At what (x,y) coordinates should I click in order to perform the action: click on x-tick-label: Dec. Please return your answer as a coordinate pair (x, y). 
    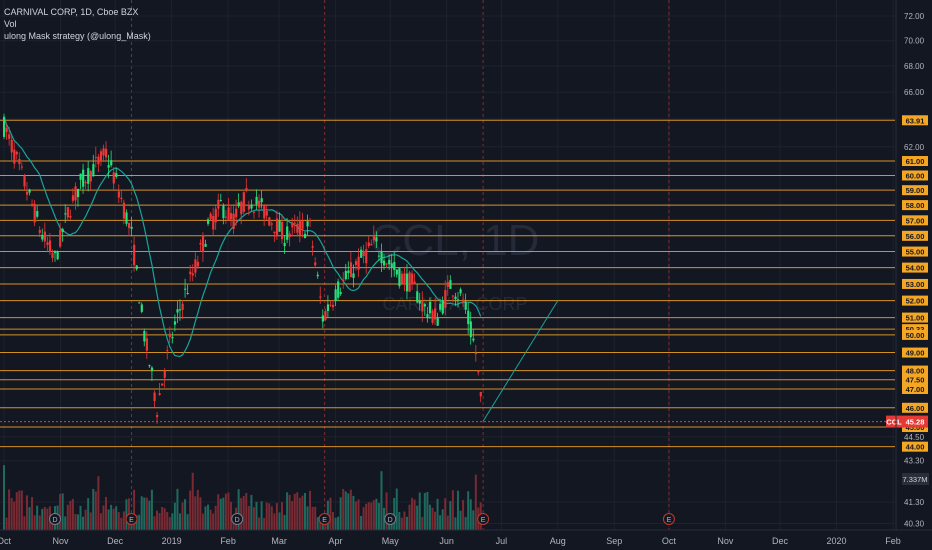
    Looking at the image, I should click on (780, 541).